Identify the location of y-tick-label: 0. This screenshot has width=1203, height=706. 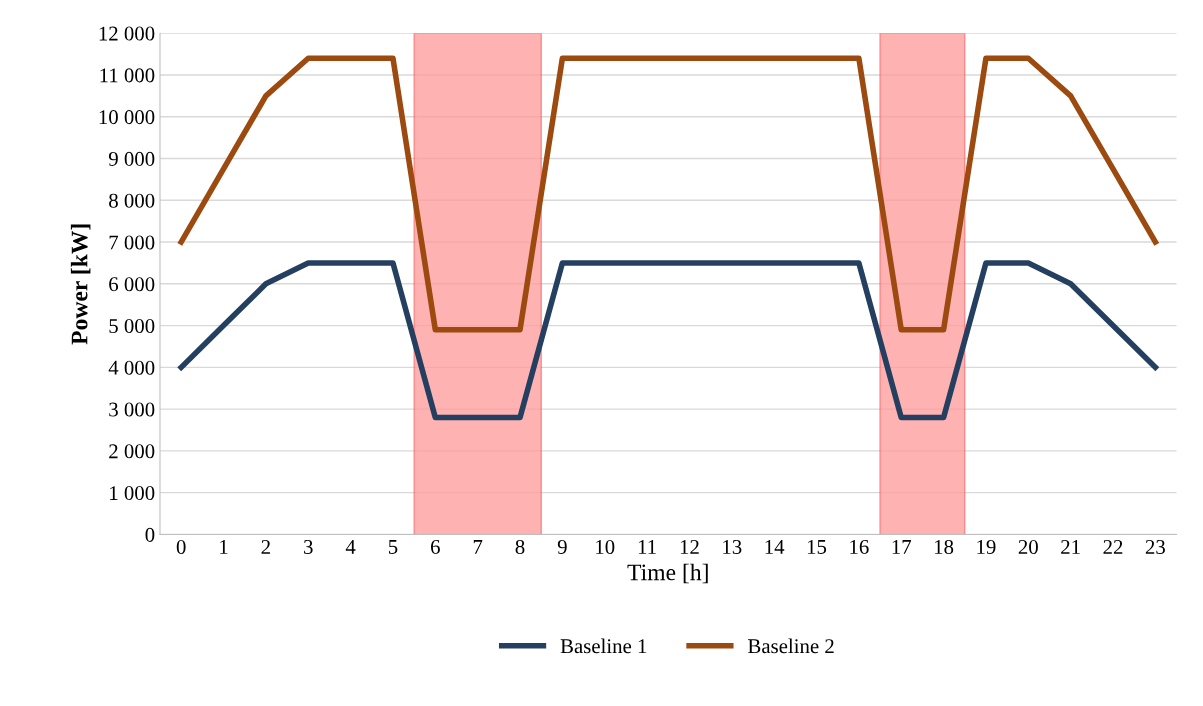
(150, 534).